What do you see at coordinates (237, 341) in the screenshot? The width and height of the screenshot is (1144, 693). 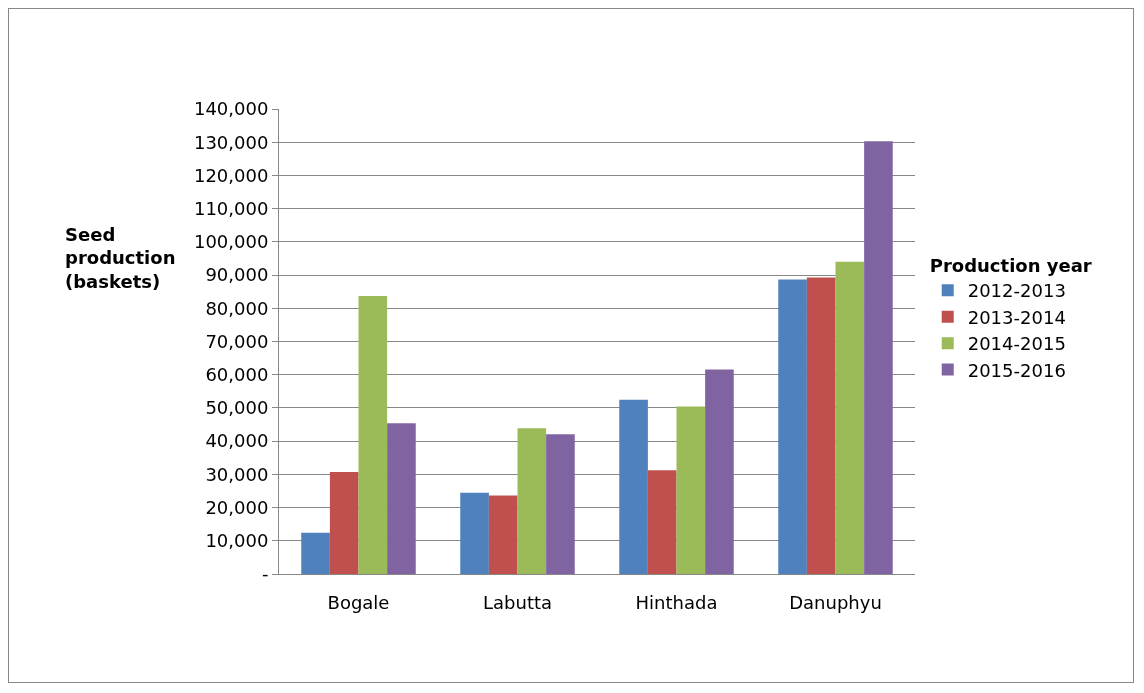 I see `y-tick-label: 70,000` at bounding box center [237, 341].